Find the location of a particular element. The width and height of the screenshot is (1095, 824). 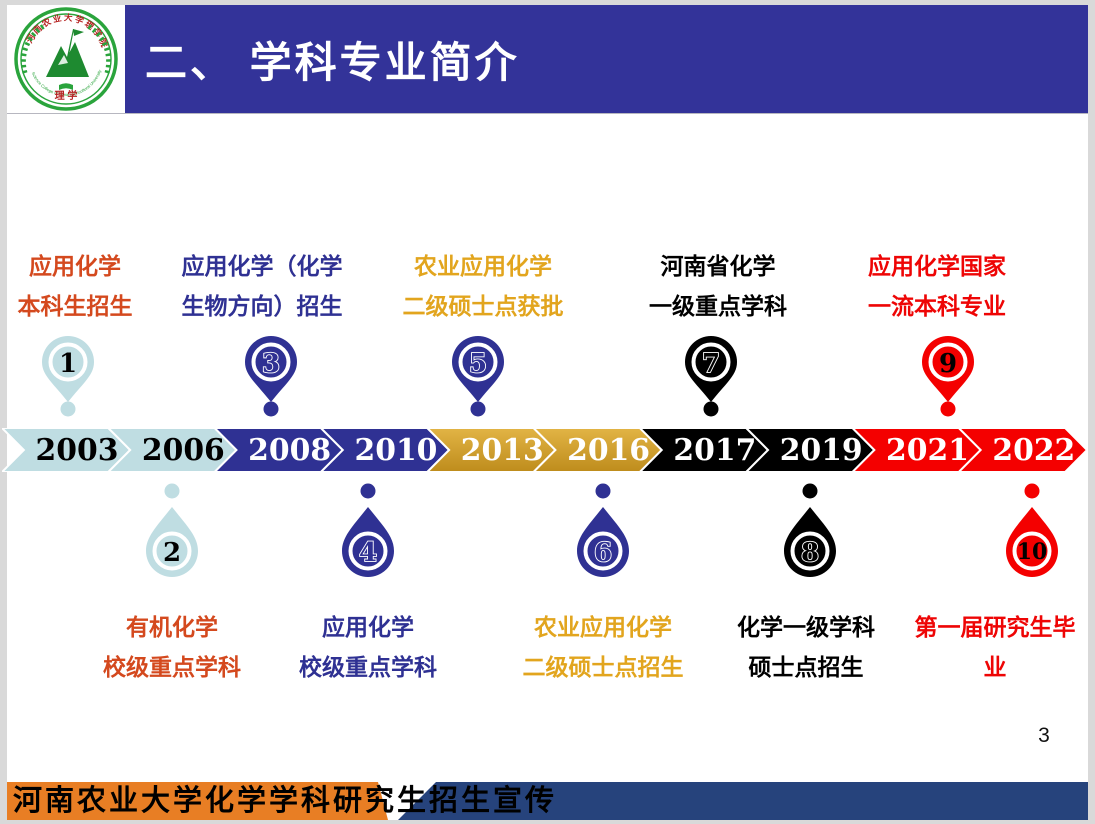

timeline-segment-2019 is located at coordinates (810, 450).